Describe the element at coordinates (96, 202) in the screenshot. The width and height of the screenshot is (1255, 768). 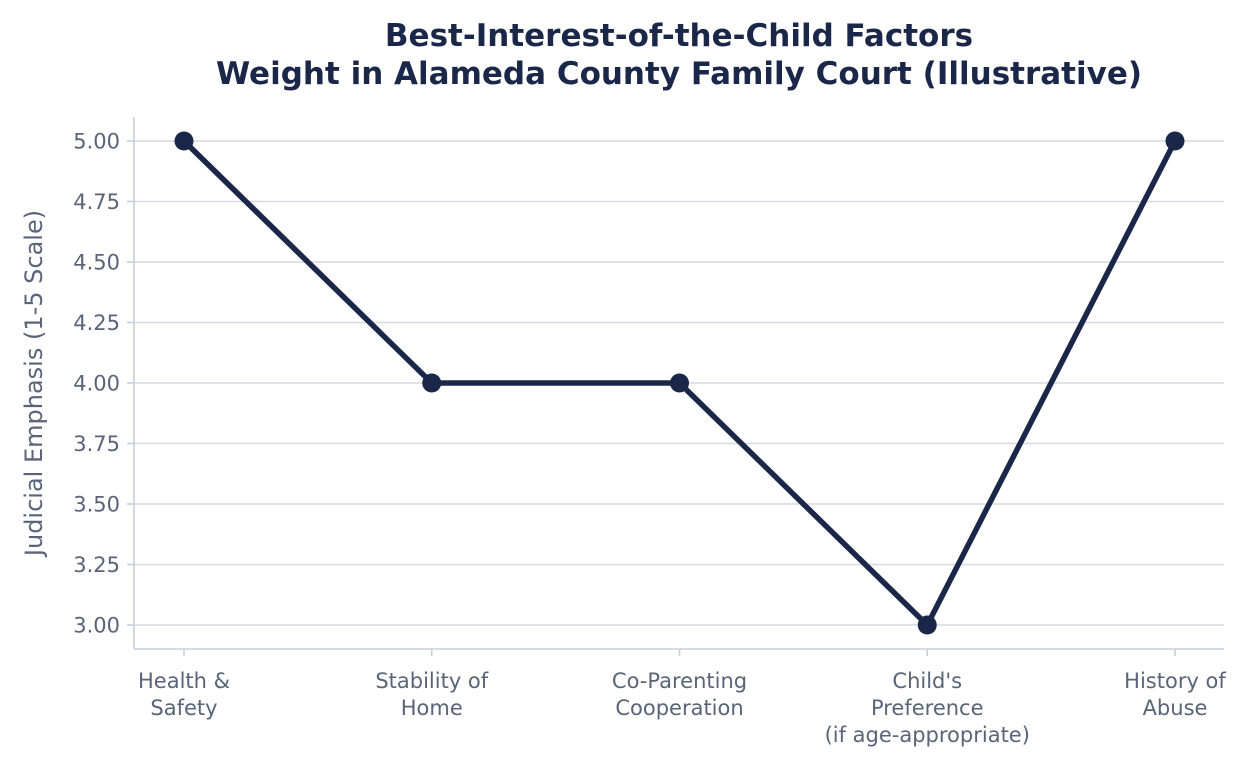
I see `y-tick-label: 4.75` at that location.